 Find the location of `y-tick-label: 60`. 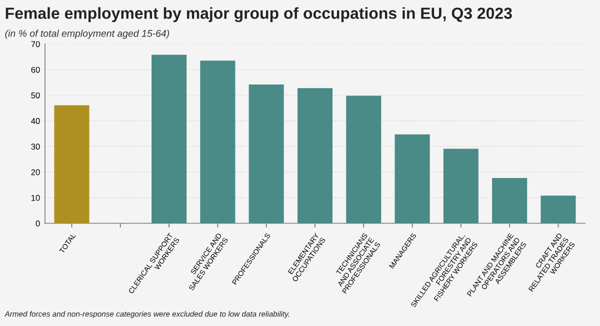

y-tick-label: 60 is located at coordinates (35, 69).